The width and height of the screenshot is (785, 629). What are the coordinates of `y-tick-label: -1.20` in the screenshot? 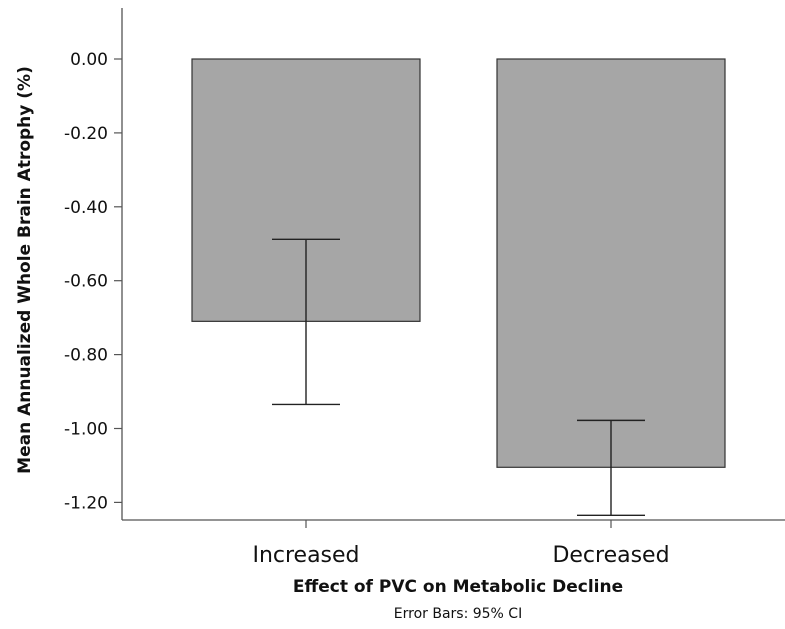 It's located at (86, 503).